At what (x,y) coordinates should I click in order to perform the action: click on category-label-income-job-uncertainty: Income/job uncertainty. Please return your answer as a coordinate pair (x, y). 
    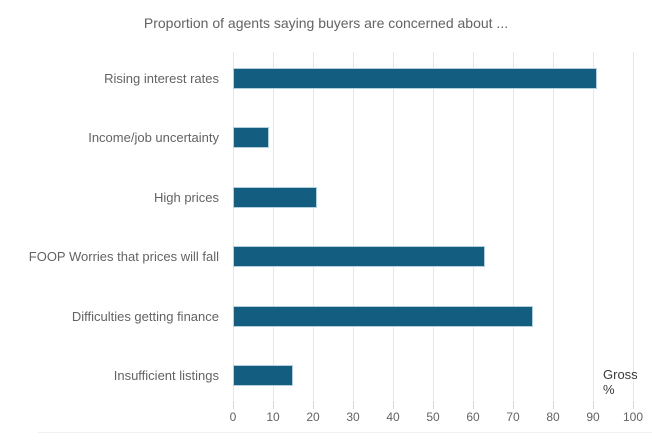
    Looking at the image, I should click on (153, 138).